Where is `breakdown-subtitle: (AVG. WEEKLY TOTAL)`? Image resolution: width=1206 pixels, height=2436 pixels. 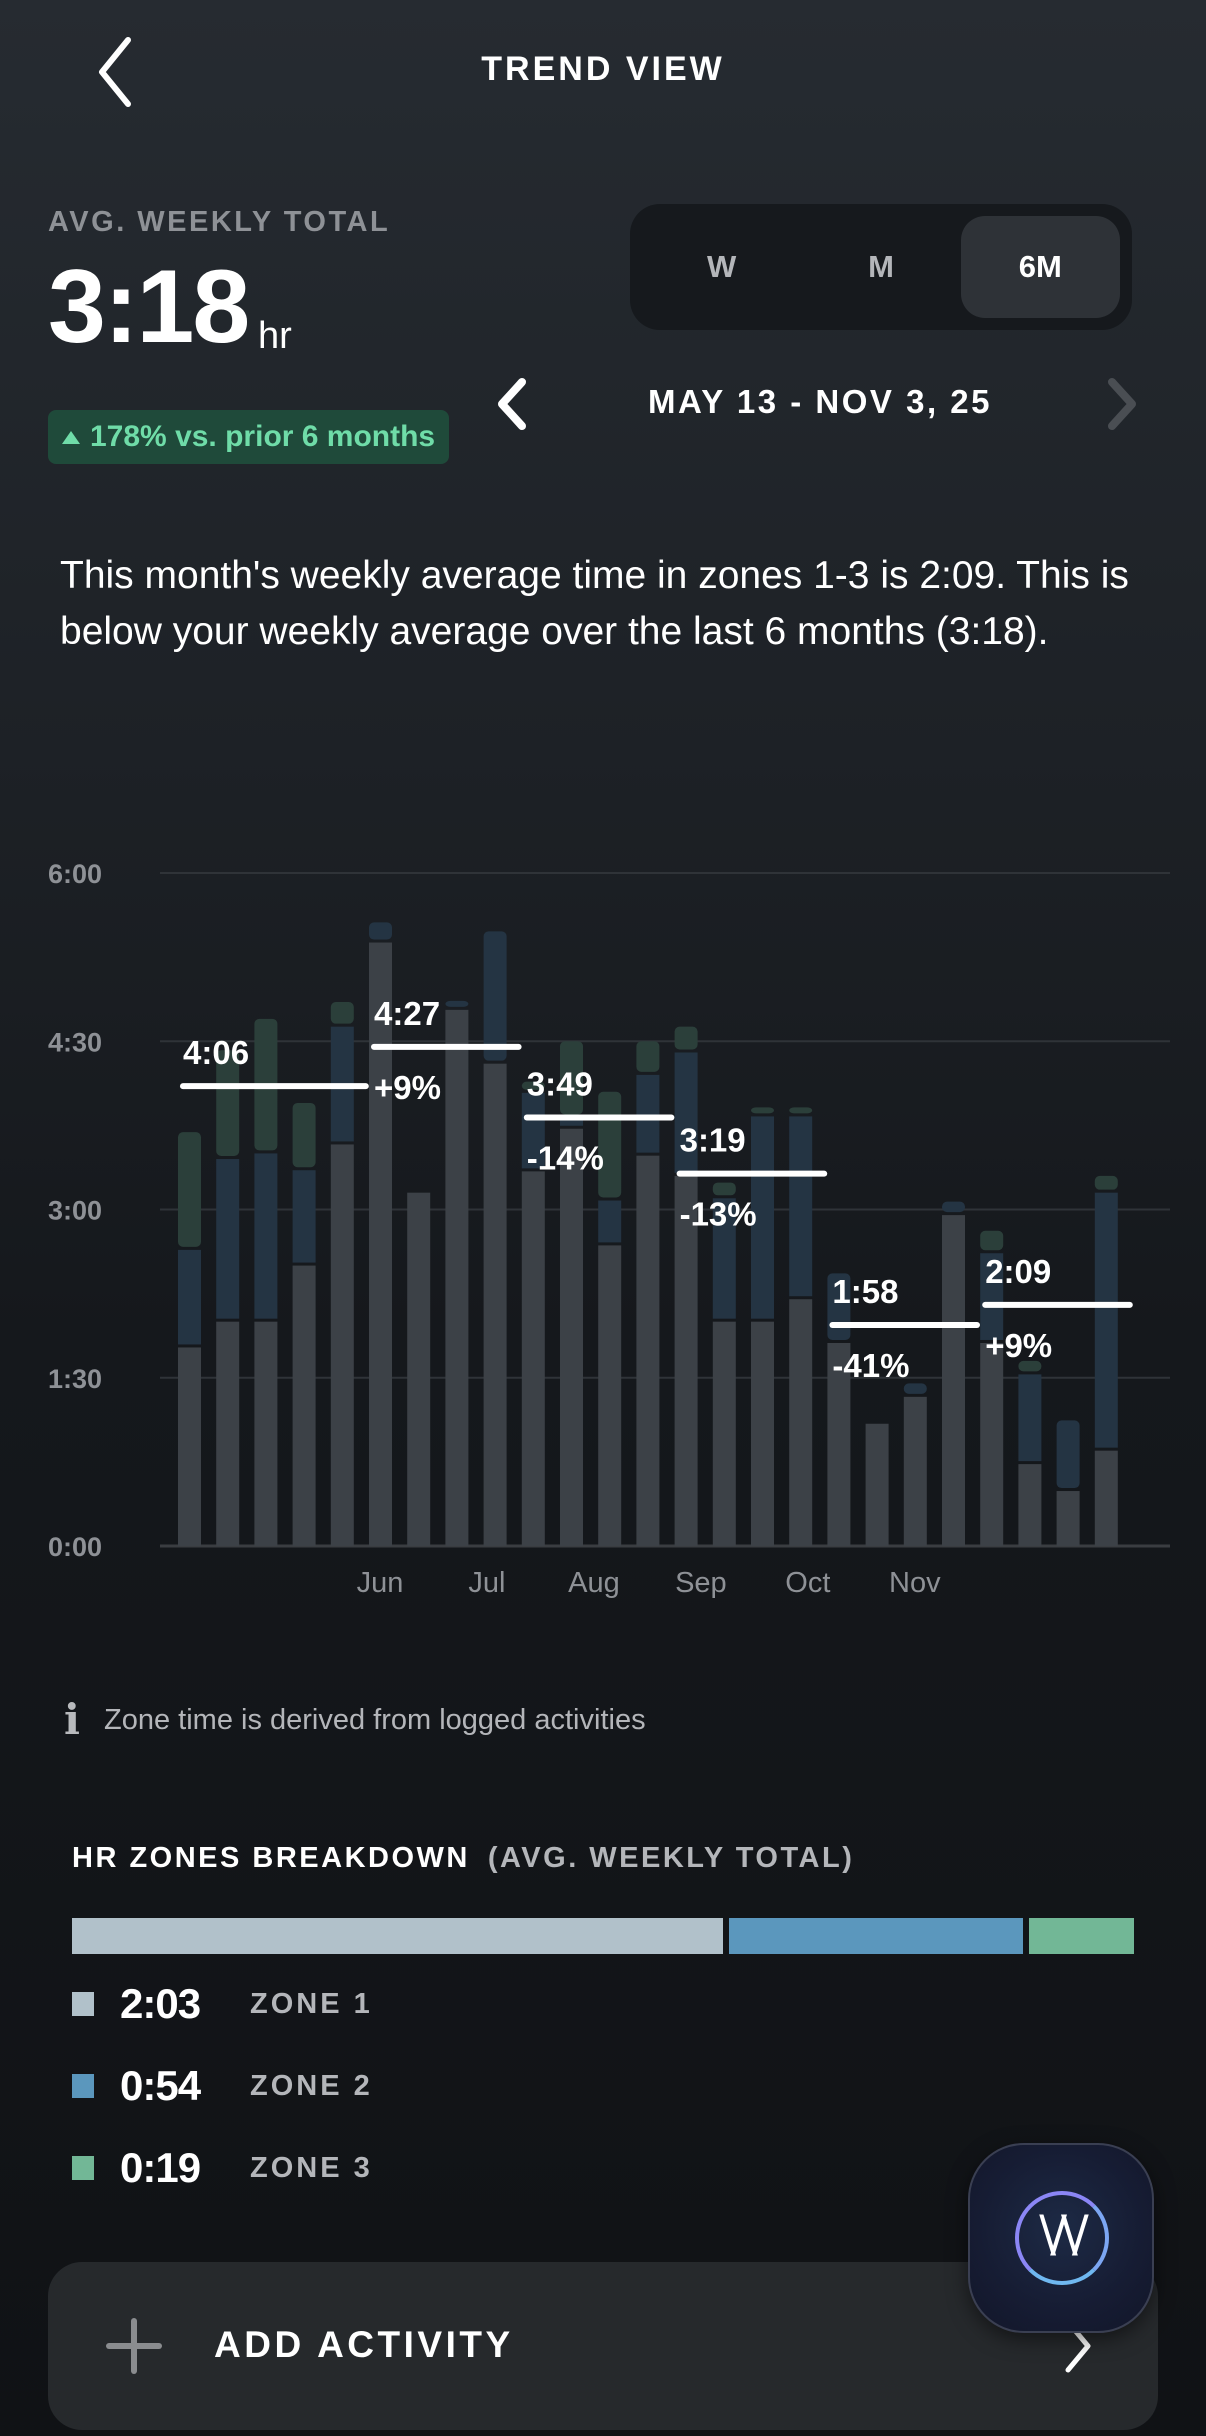 breakdown-subtitle: (AVG. WEEKLY TOTAL) is located at coordinates (671, 1858).